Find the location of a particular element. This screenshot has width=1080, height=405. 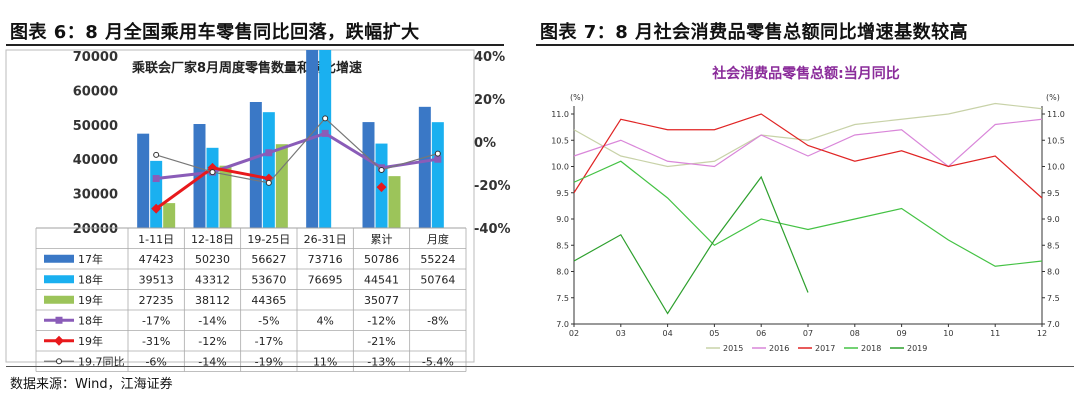

chart7-title: 社会消费品零售总额:当月同比 is located at coordinates (805, 73).